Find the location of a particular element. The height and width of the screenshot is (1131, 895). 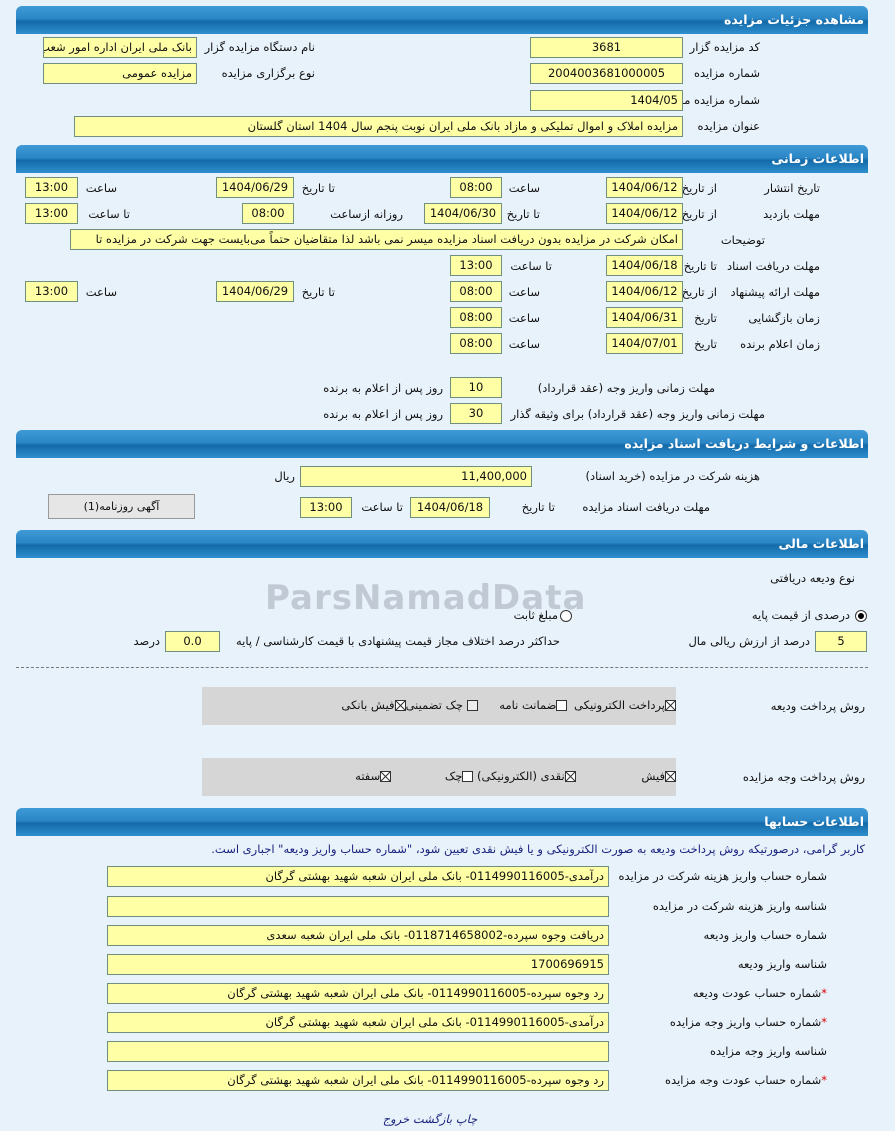

exit-link: خروج is located at coordinates (396, 1119).